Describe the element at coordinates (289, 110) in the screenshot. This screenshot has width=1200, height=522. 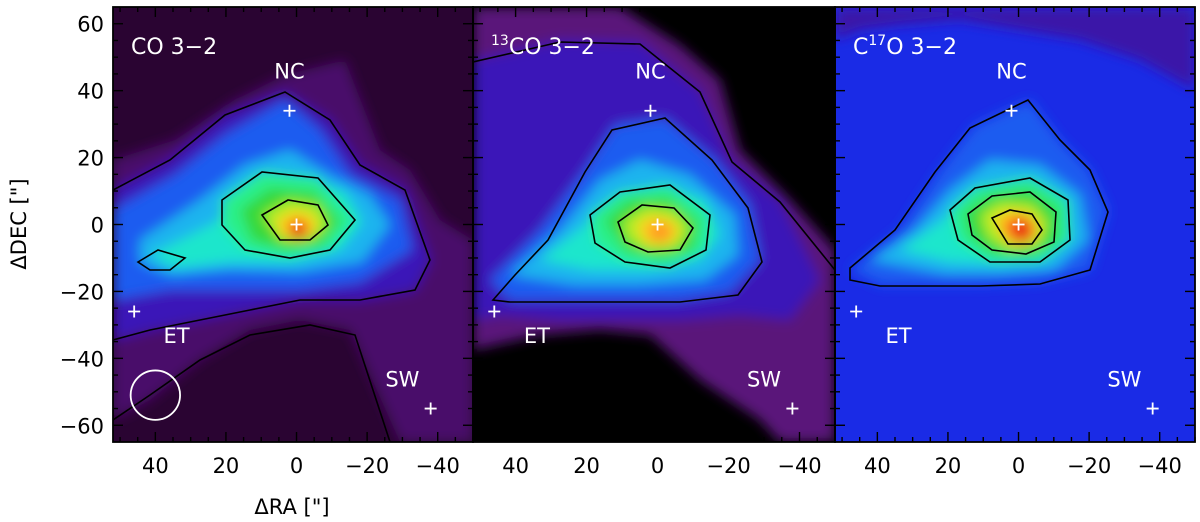
I see `panel-1-marker-nc` at that location.